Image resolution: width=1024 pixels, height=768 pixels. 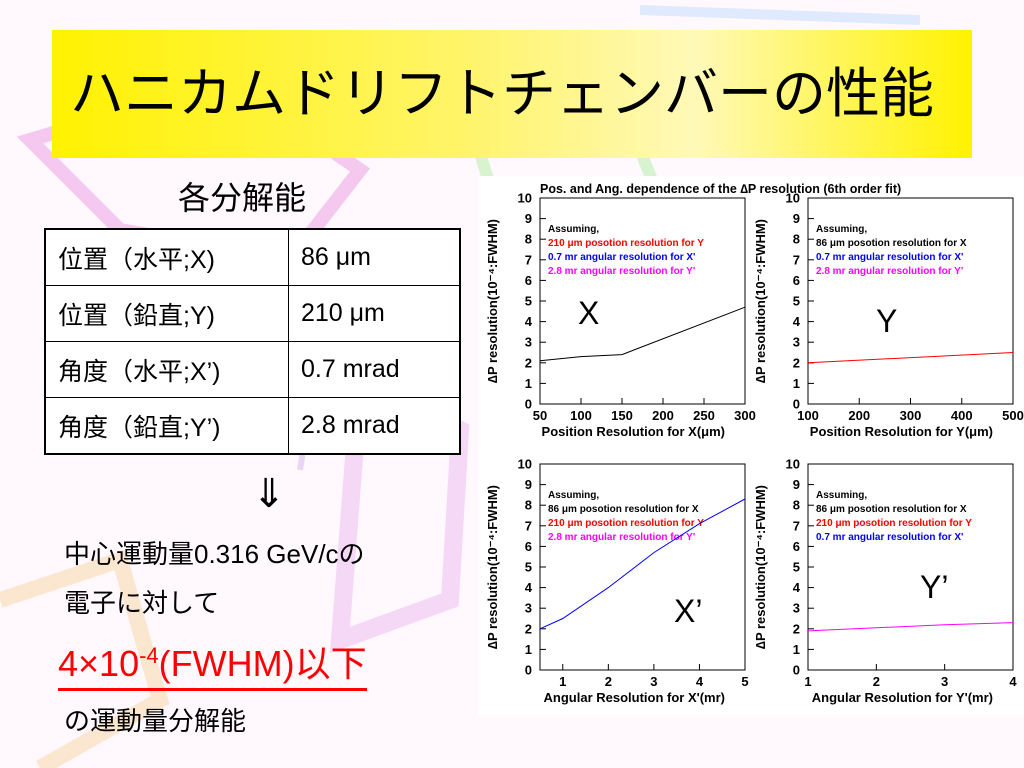 What do you see at coordinates (807, 681) in the screenshot?
I see `x-tick-label: 1` at bounding box center [807, 681].